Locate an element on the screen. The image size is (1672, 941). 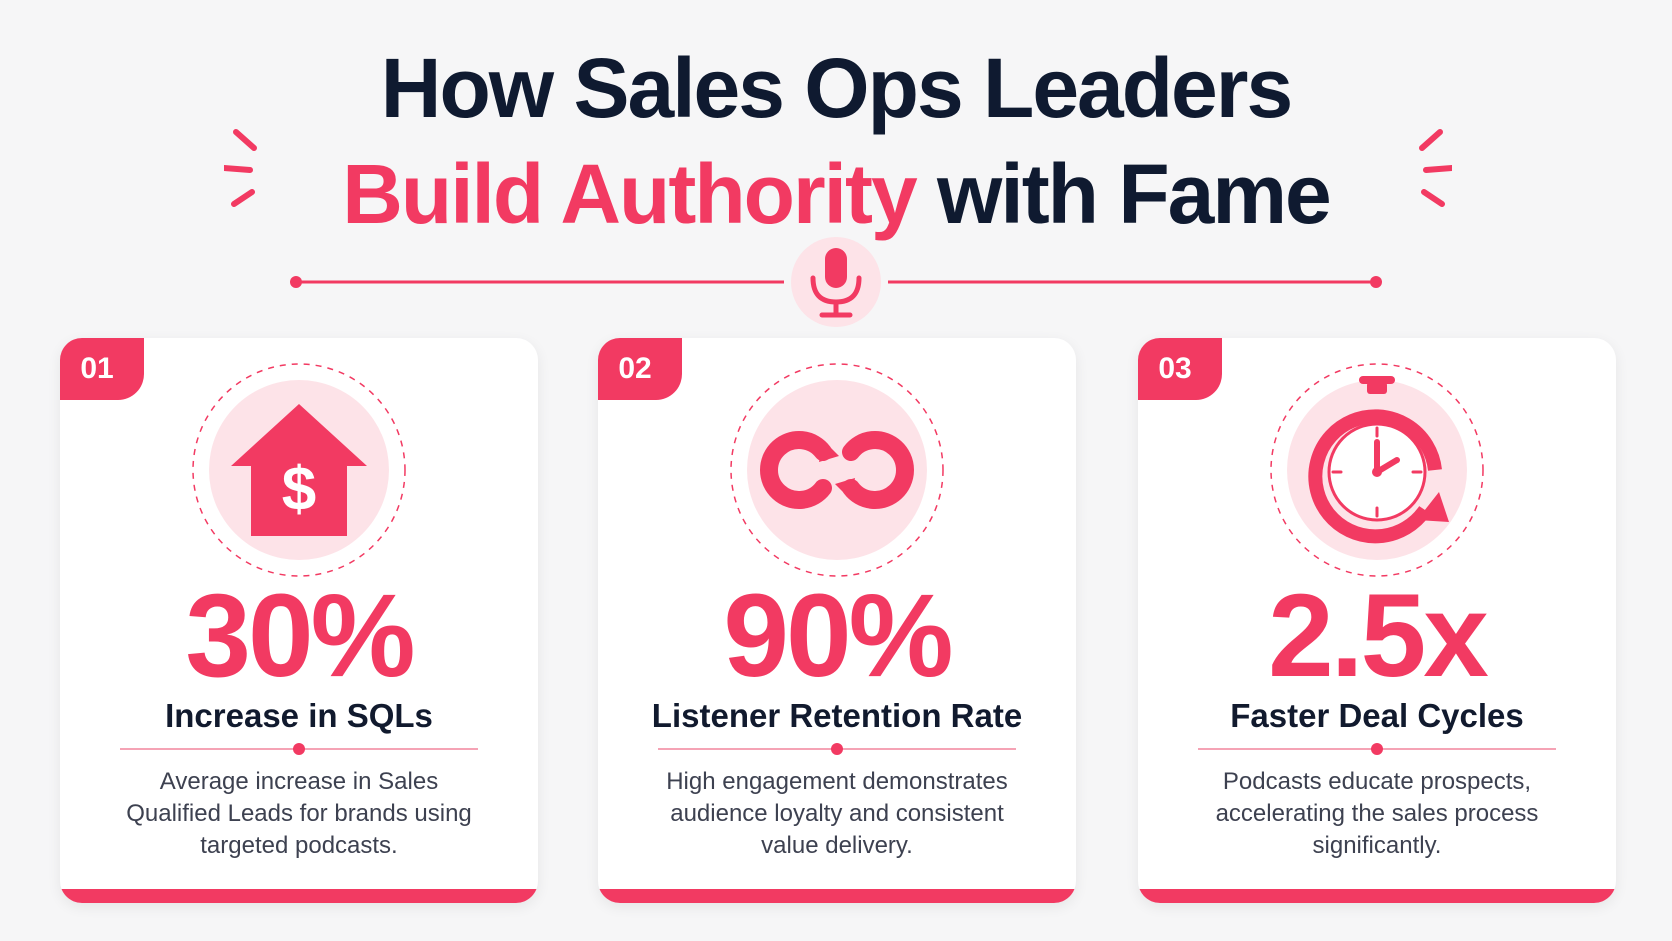
title-line-1: How Sales Ops Leaders is located at coordinates (836, 88).